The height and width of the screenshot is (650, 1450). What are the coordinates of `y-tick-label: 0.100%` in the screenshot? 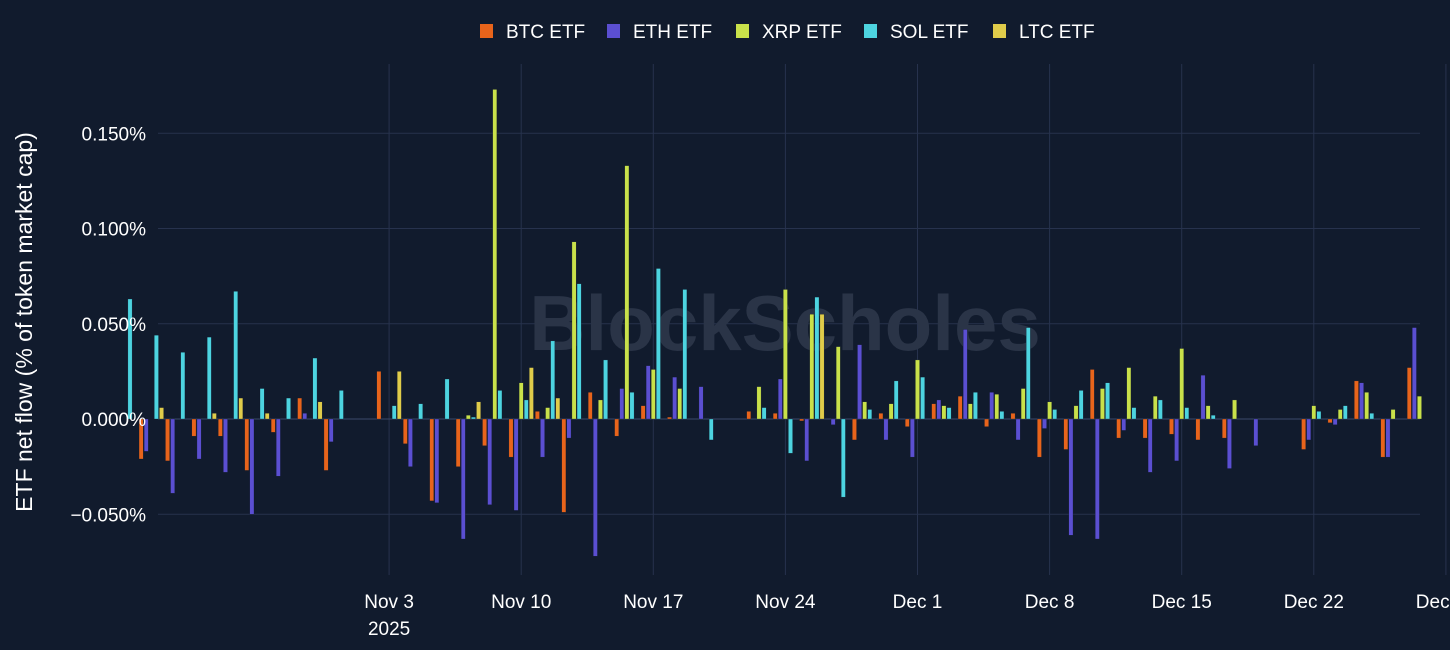 It's located at (114, 230).